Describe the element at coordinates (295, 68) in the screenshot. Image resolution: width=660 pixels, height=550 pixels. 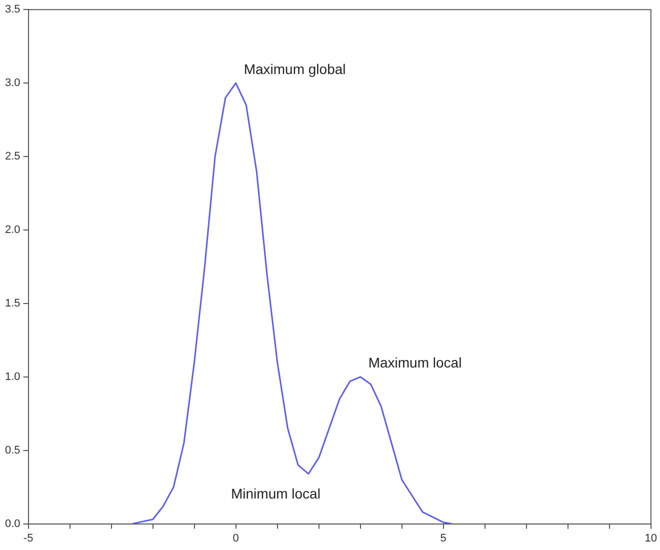
I see `annotation: Maximum global` at that location.